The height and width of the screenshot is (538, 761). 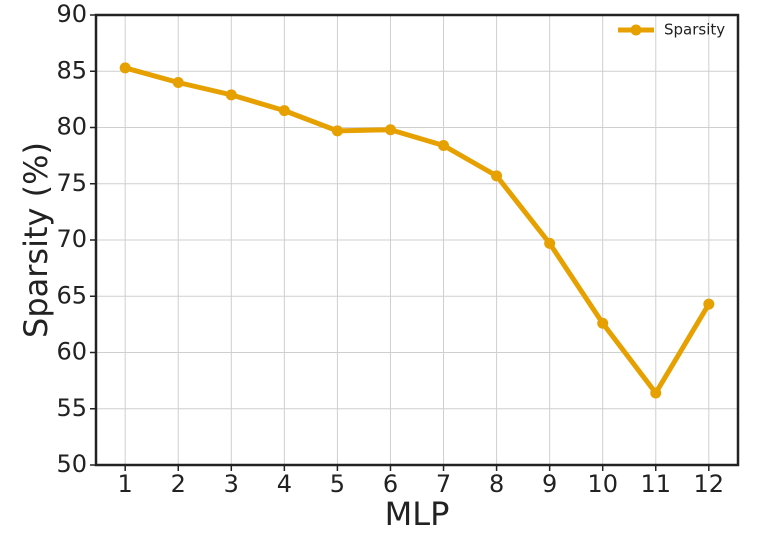 What do you see at coordinates (178, 484) in the screenshot?
I see `x-tick-label: 2` at bounding box center [178, 484].